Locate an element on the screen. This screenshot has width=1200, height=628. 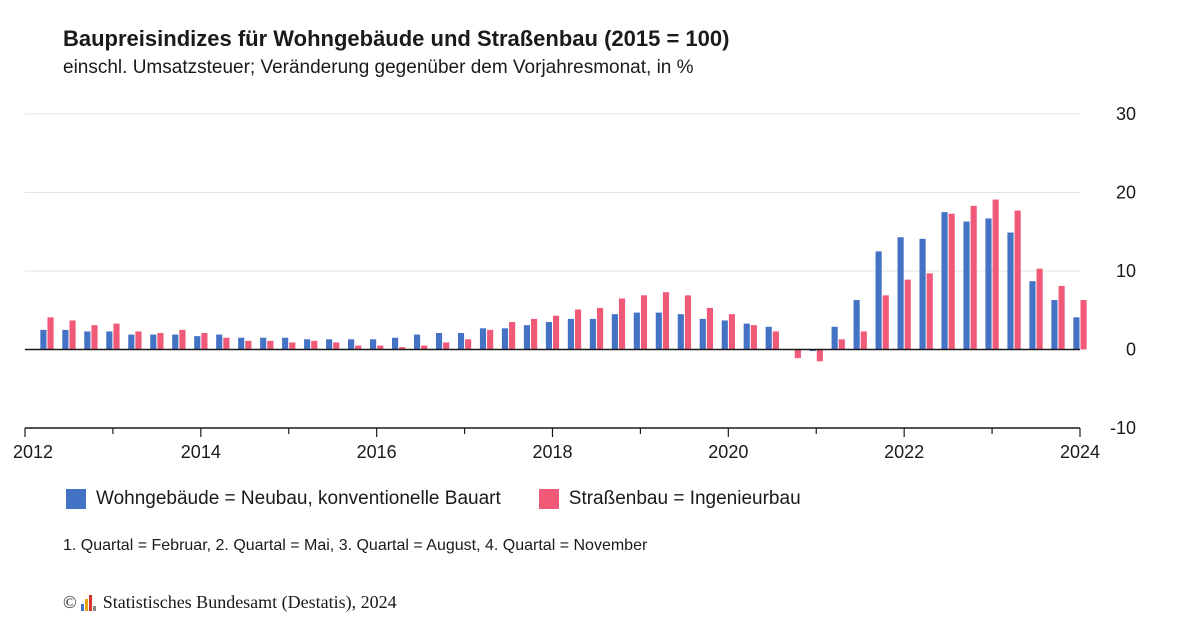
x-tick-label: 2024 is located at coordinates (1080, 452).